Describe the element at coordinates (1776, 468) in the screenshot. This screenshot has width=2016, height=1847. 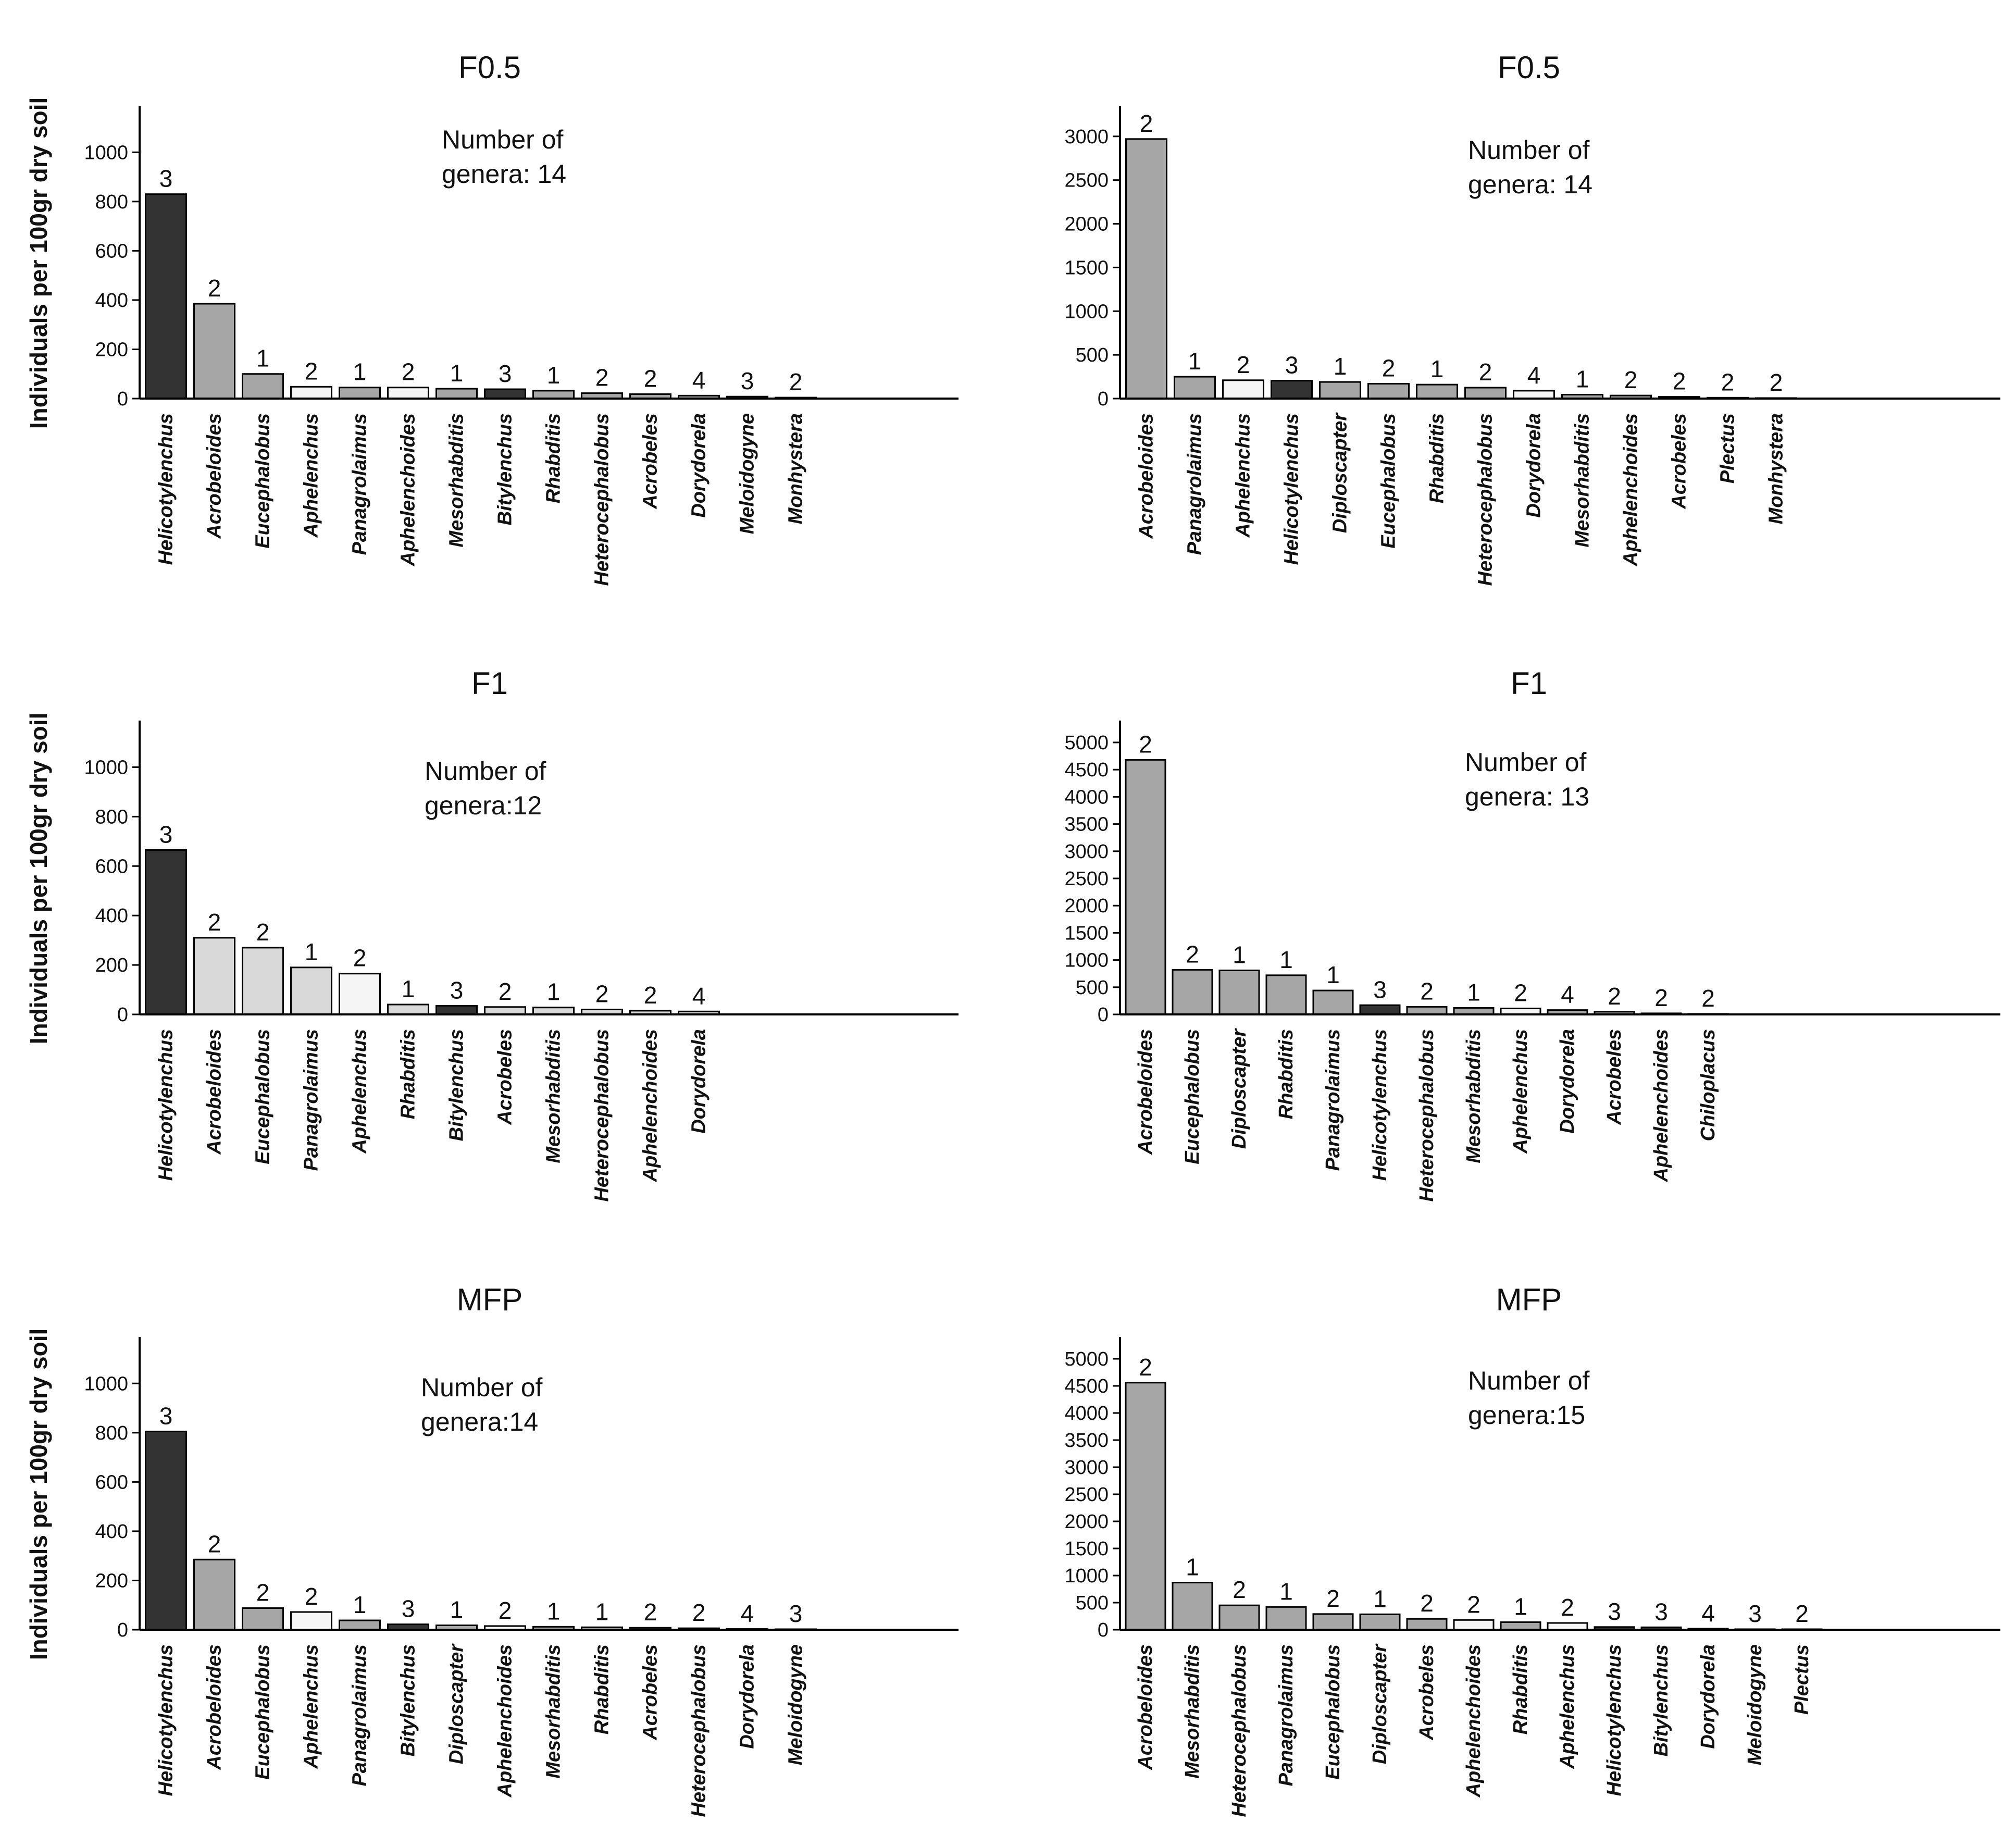
I see `category-label: Monhystera` at that location.